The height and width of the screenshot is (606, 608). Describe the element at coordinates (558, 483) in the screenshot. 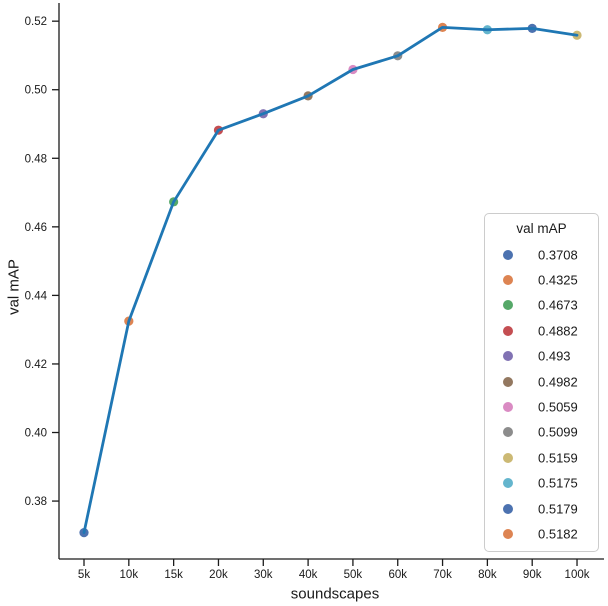

I see `legend-value-label: 0.5175` at that location.